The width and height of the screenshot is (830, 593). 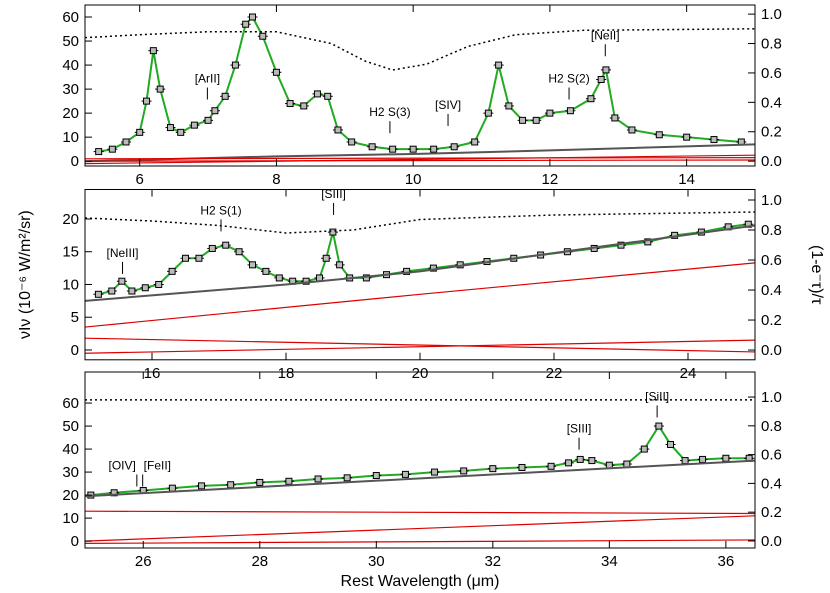 I want to click on x-axis-label: Rest Wavelength (μm), so click(x=420, y=581).